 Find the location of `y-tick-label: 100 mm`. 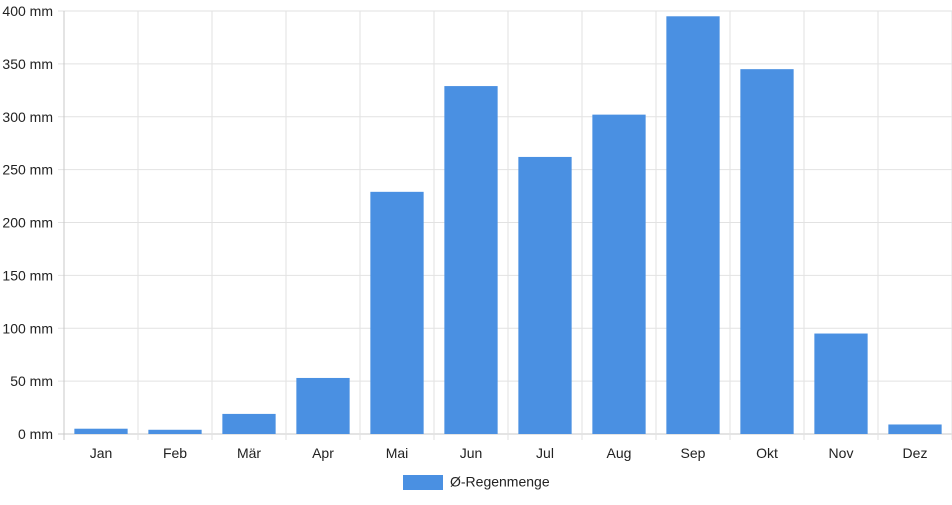

y-tick-label: 100 mm is located at coordinates (27, 328).